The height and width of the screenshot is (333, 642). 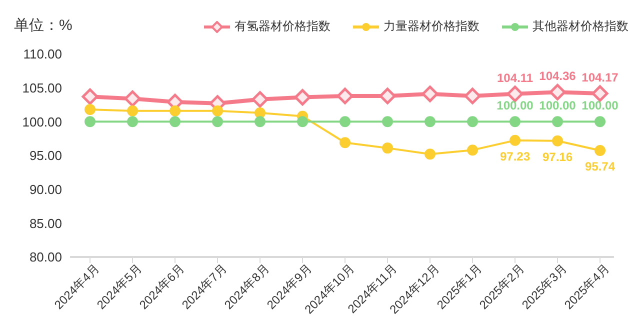 What do you see at coordinates (45, 223) in the screenshot?
I see `y-tick-label: 85.00` at bounding box center [45, 223].